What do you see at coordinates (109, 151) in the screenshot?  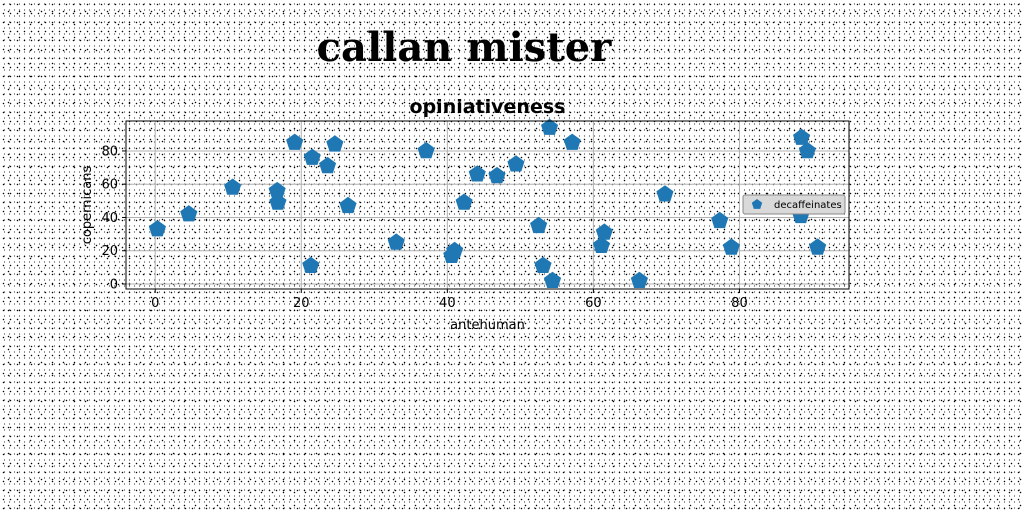 I see `y-tick-label: 80` at bounding box center [109, 151].